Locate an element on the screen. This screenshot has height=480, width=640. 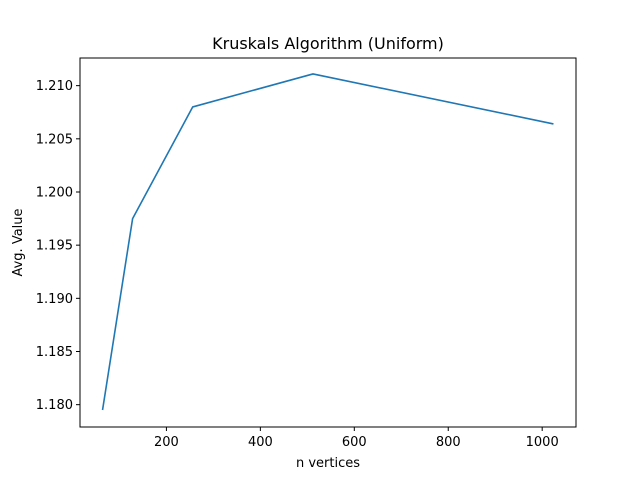
y-axis-label: Avg. Value is located at coordinates (18, 242).